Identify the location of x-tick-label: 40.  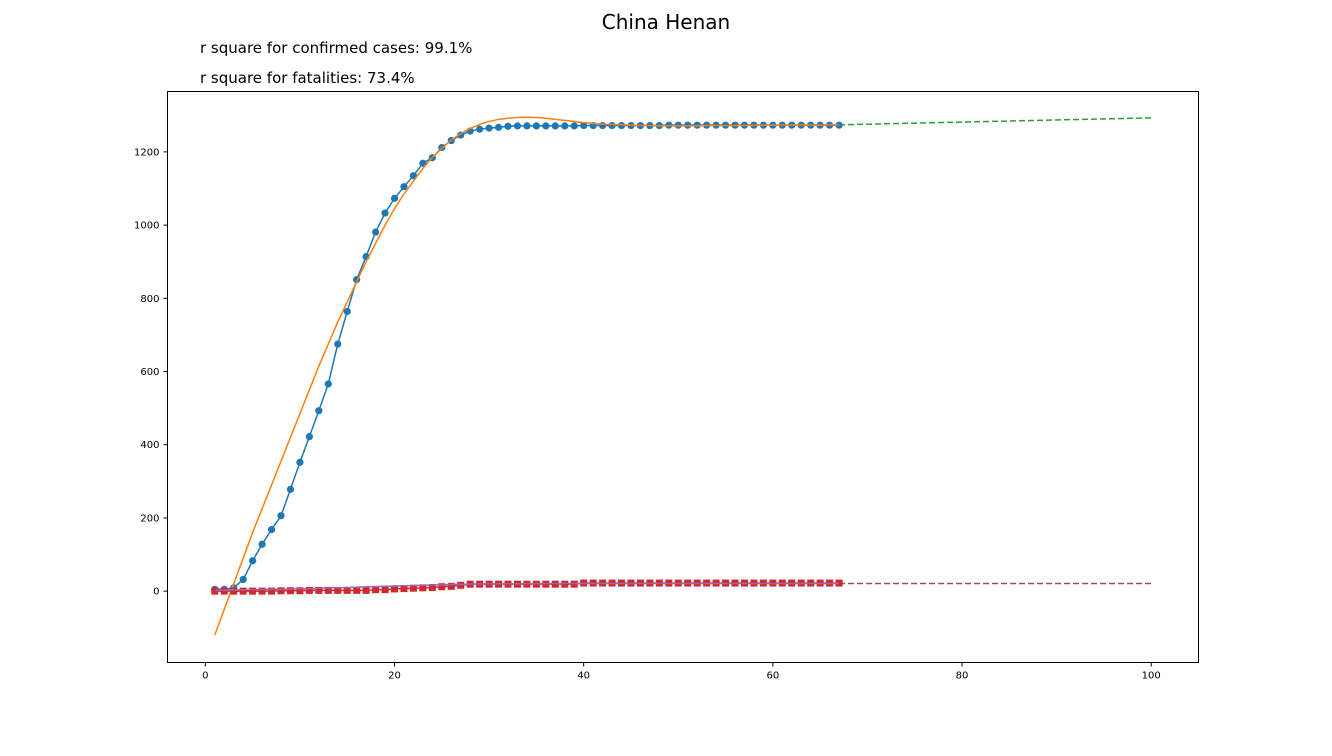
(583, 676).